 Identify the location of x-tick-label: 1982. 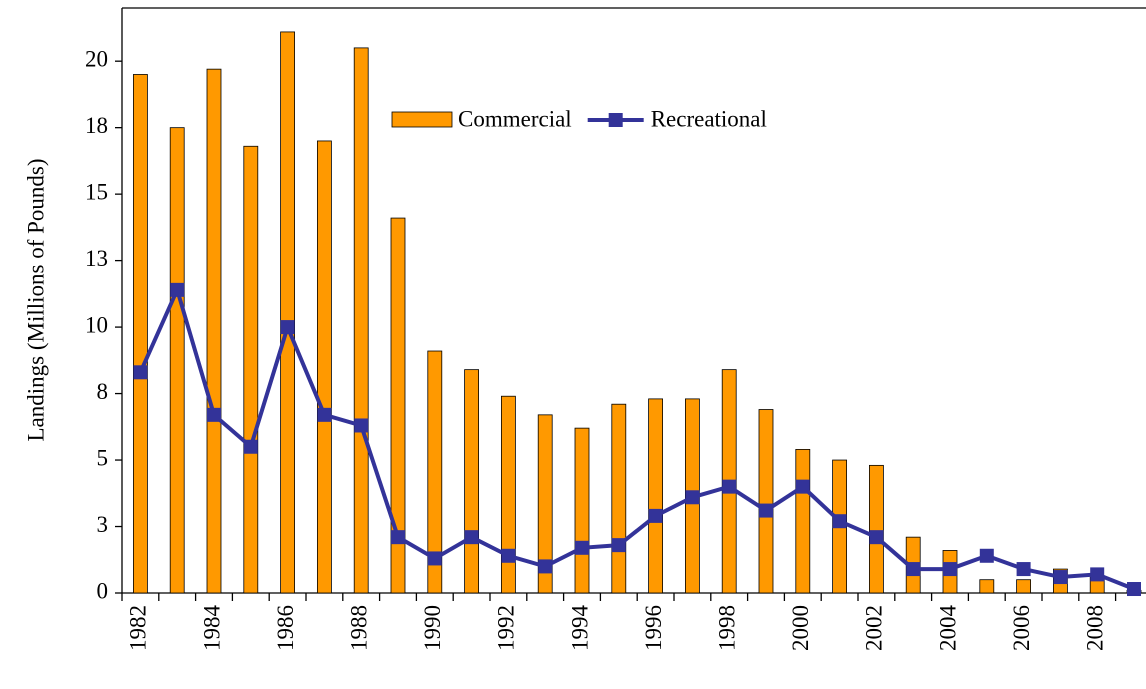
(138, 628).